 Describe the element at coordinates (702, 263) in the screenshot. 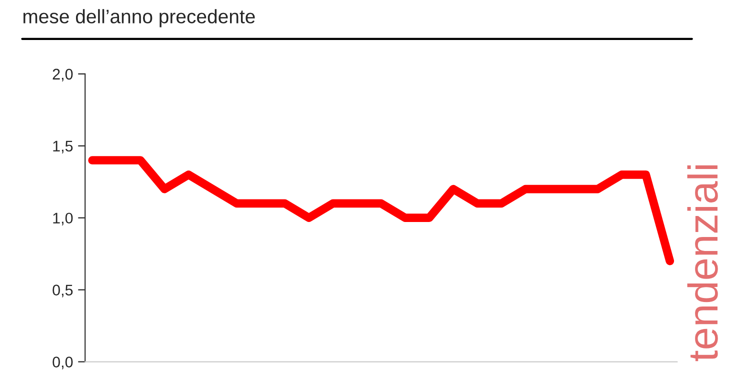

I see `text: tendenziali` at that location.